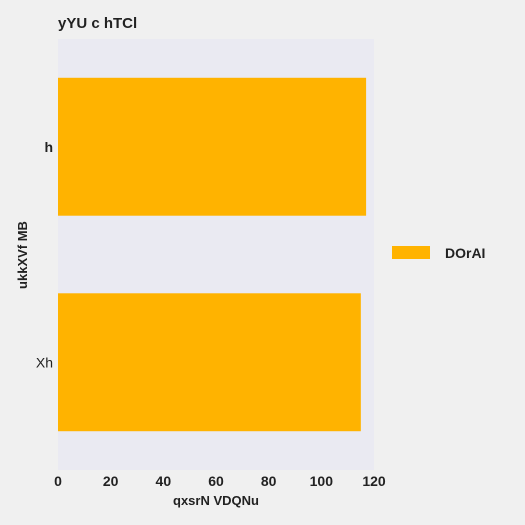 The image size is (525, 525). Describe the element at coordinates (216, 481) in the screenshot. I see `x-tick-label-3: 60` at that location.